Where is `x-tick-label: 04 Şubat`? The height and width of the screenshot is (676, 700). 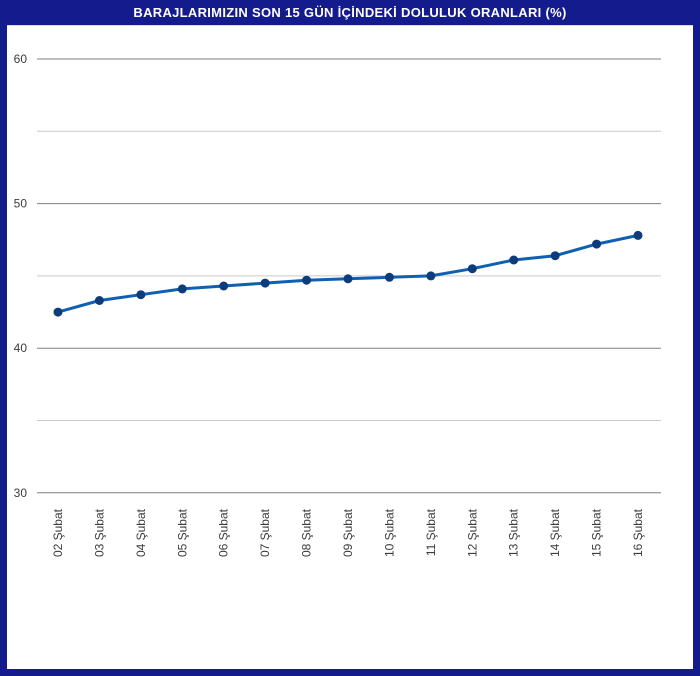
x-tick-label: 04 Şubat is located at coordinates (141, 532).